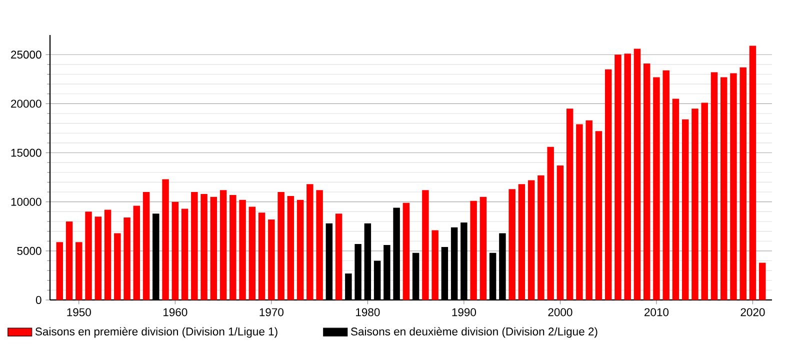 Image resolution: width=800 pixels, height=350 pixels. I want to click on x-tick-label: 2000, so click(560, 312).